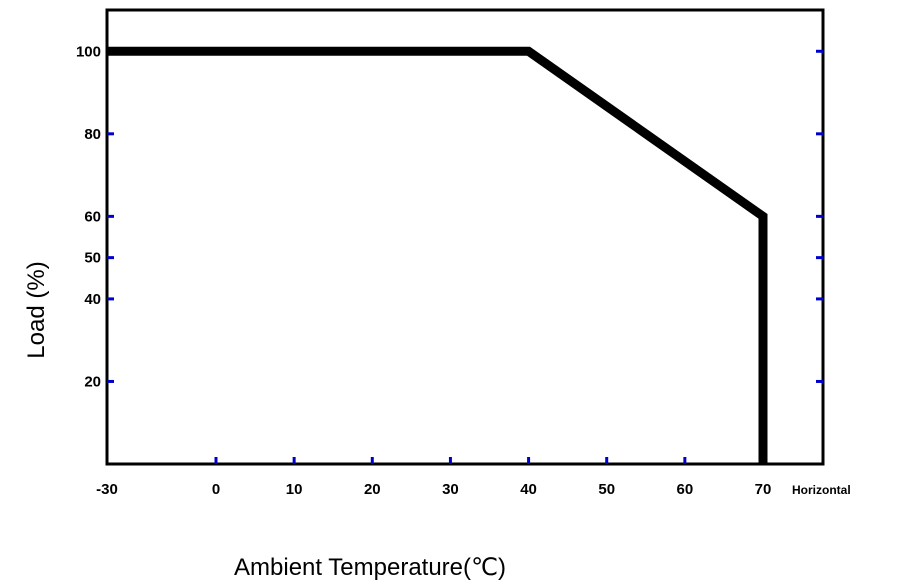 The image size is (897, 588). I want to click on y-tick-label: 80, so click(92, 134).